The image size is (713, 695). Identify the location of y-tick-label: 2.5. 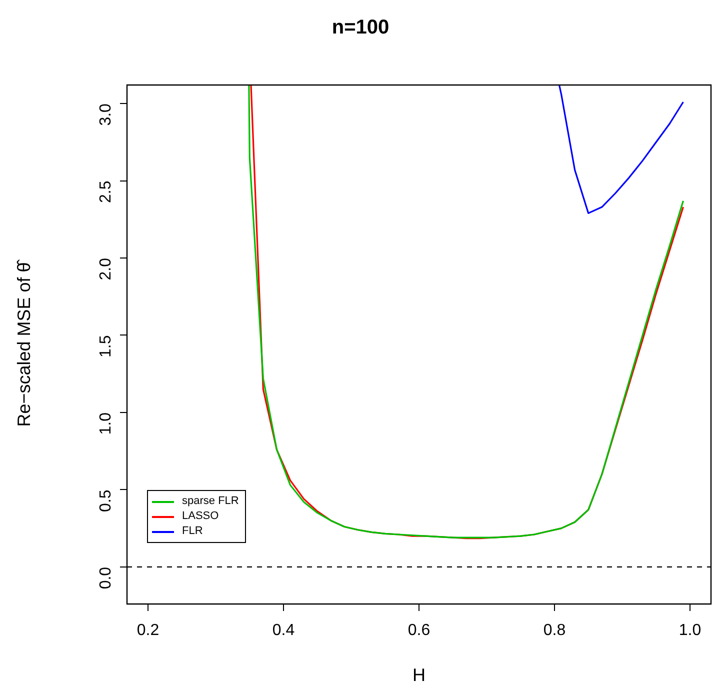
(105, 192).